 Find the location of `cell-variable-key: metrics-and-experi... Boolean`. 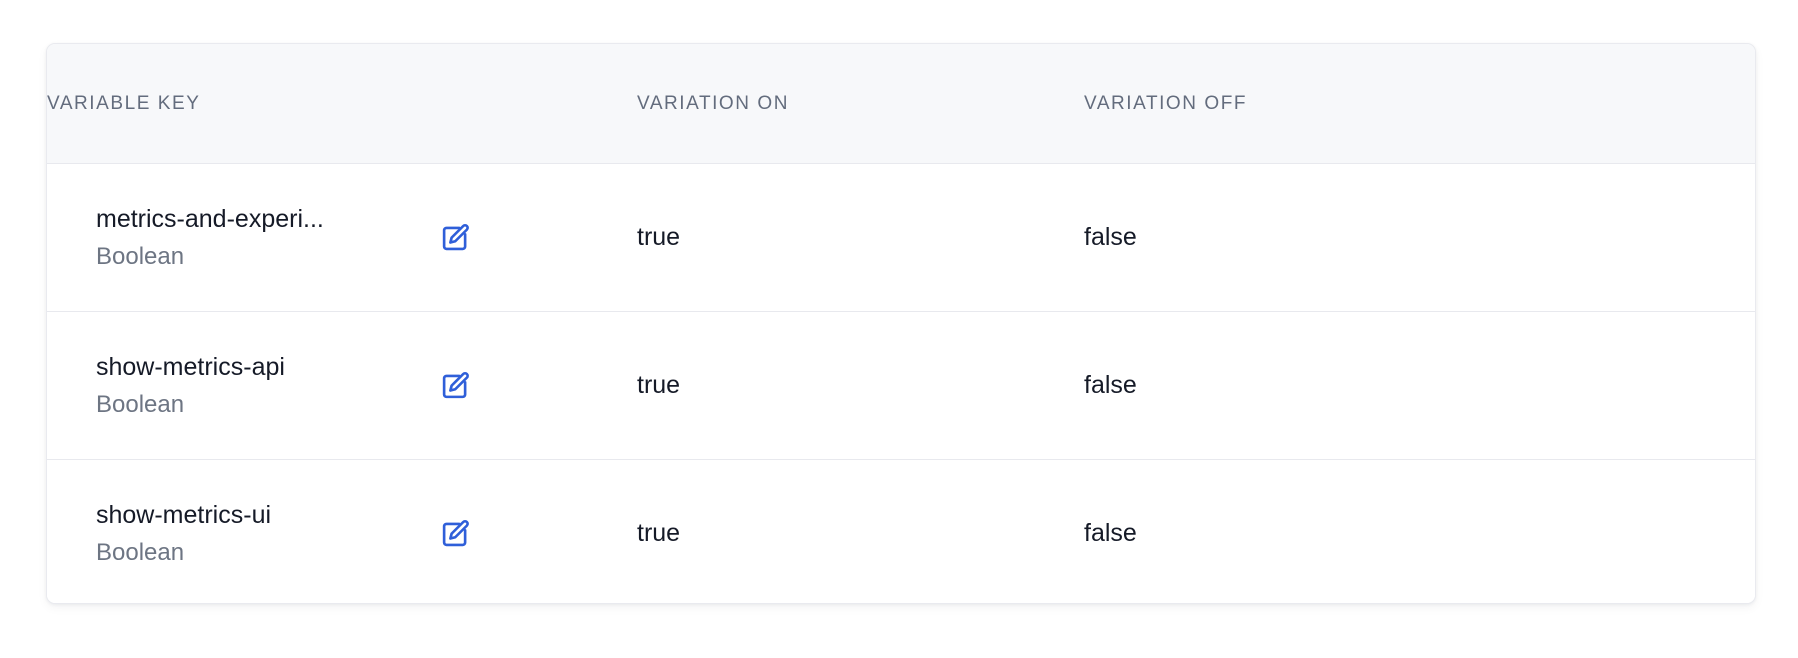

cell-variable-key: metrics-and-experi... Boolean is located at coordinates (342, 238).